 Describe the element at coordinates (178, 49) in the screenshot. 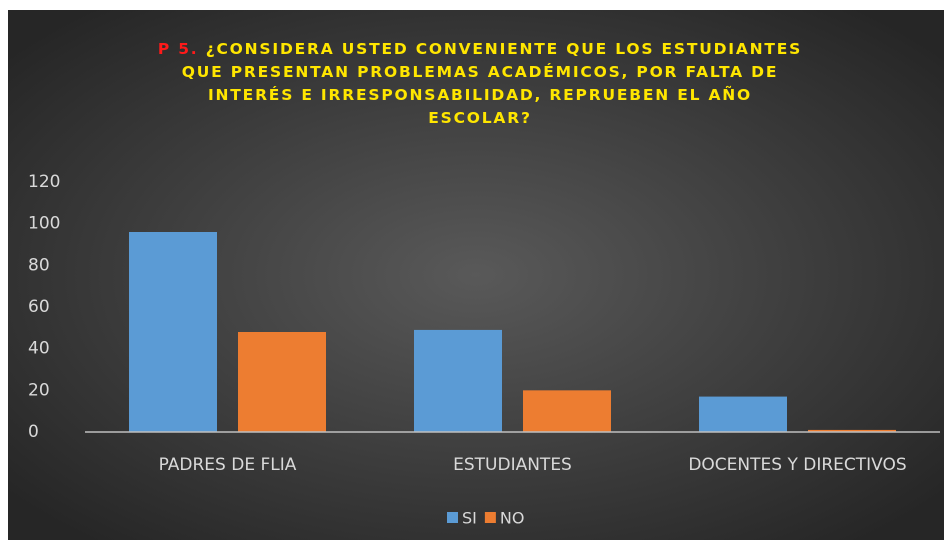

I see `title-prefix: P 5.` at that location.